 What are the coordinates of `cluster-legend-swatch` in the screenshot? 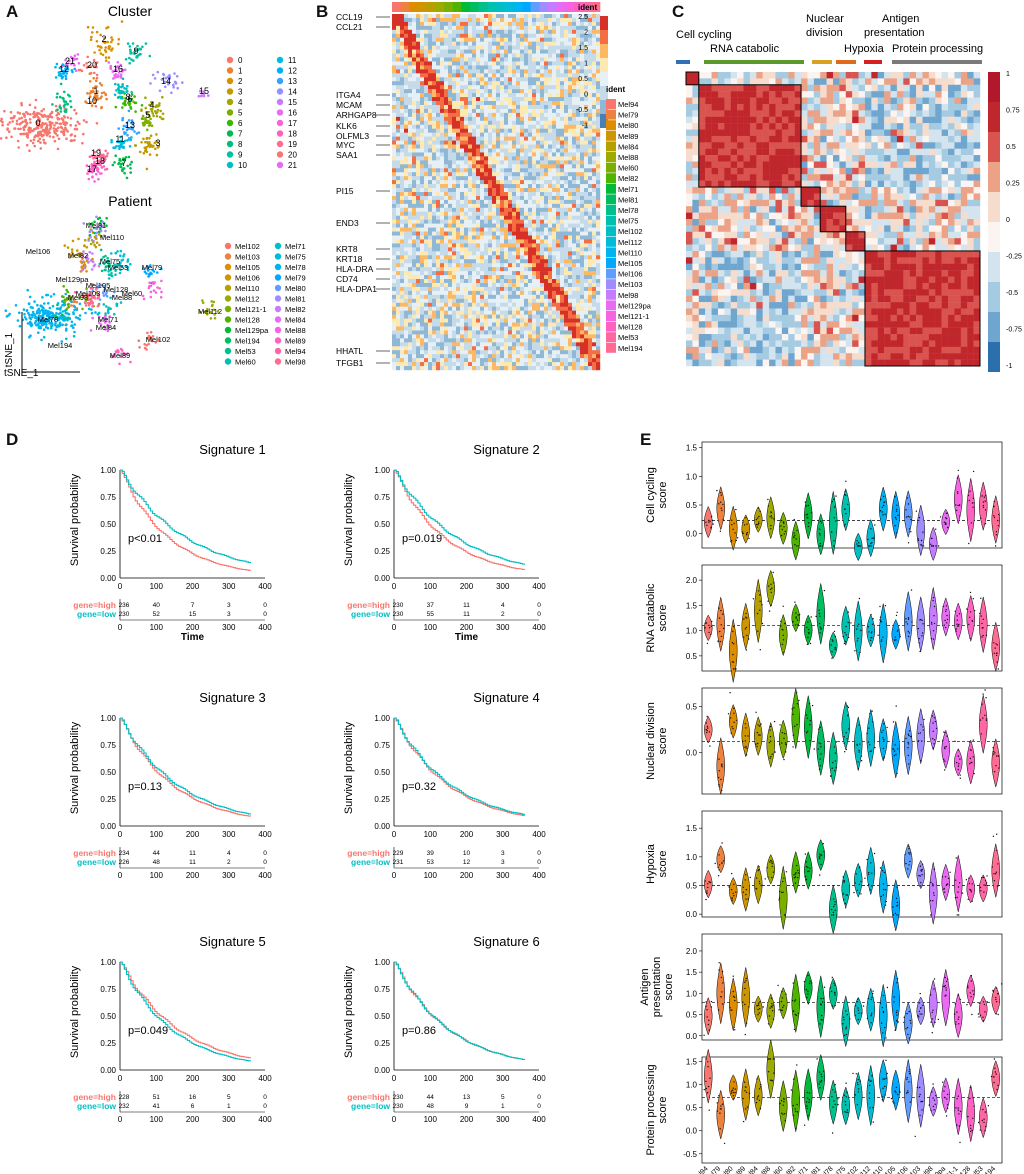 It's located at (230, 112).